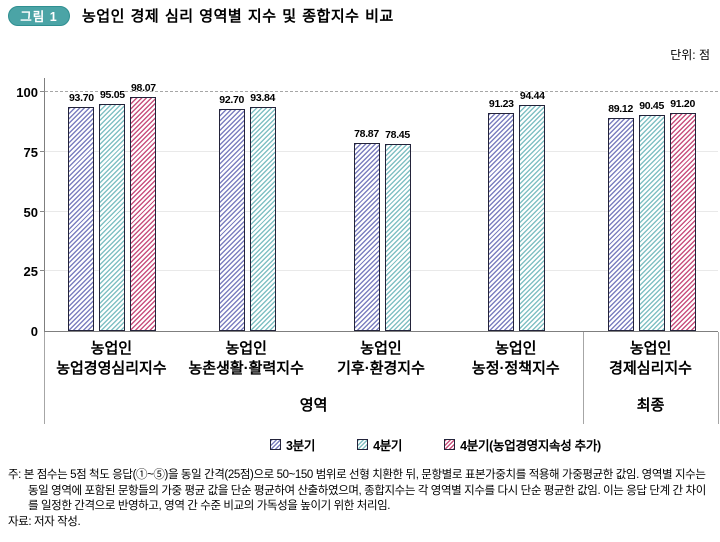  What do you see at coordinates (532, 96) in the screenshot?
I see `bar-value-label: 94.44` at bounding box center [532, 96].